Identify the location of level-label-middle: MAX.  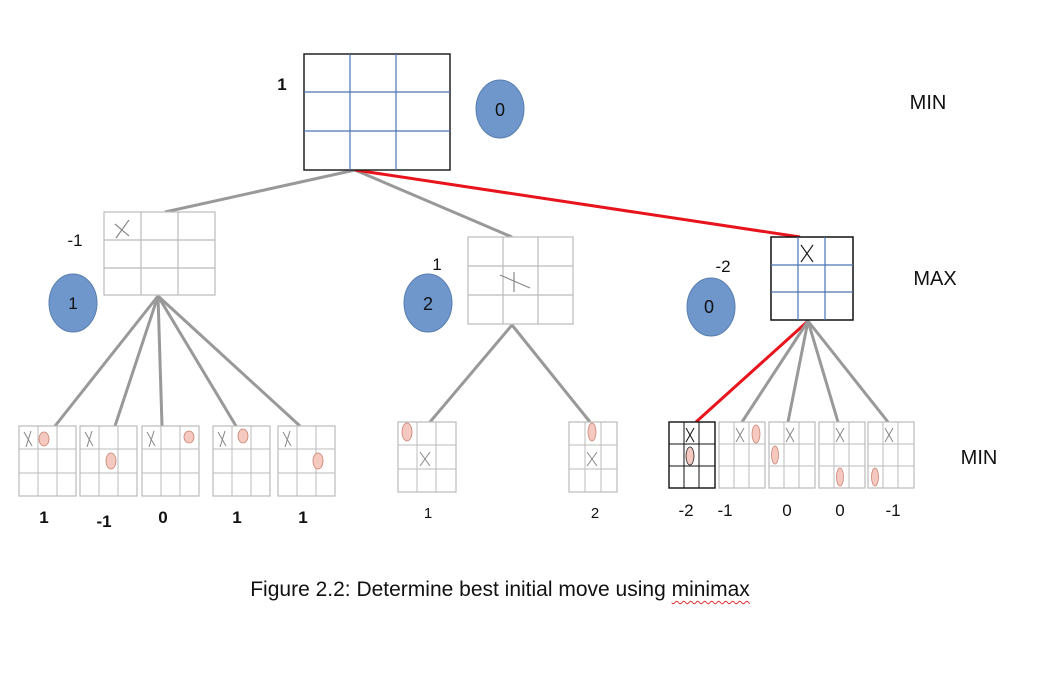
(934, 279).